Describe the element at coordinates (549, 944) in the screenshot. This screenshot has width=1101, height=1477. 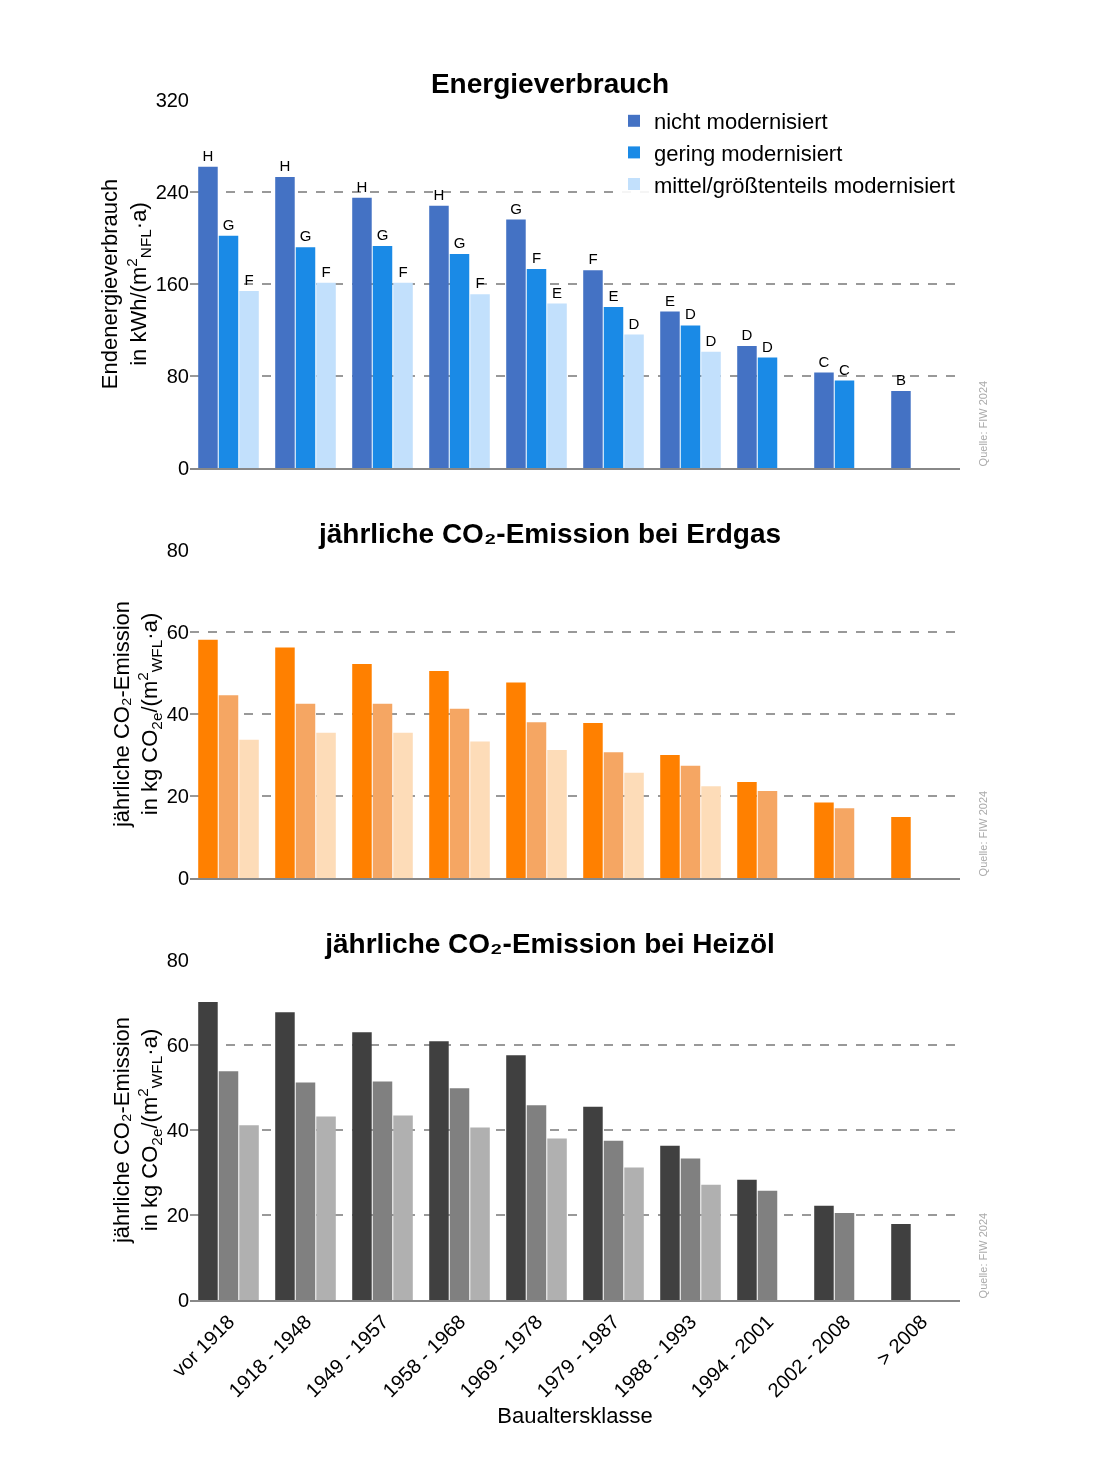
I see `chart-title: jährliche CO₂-Emission bei Heizöl` at that location.